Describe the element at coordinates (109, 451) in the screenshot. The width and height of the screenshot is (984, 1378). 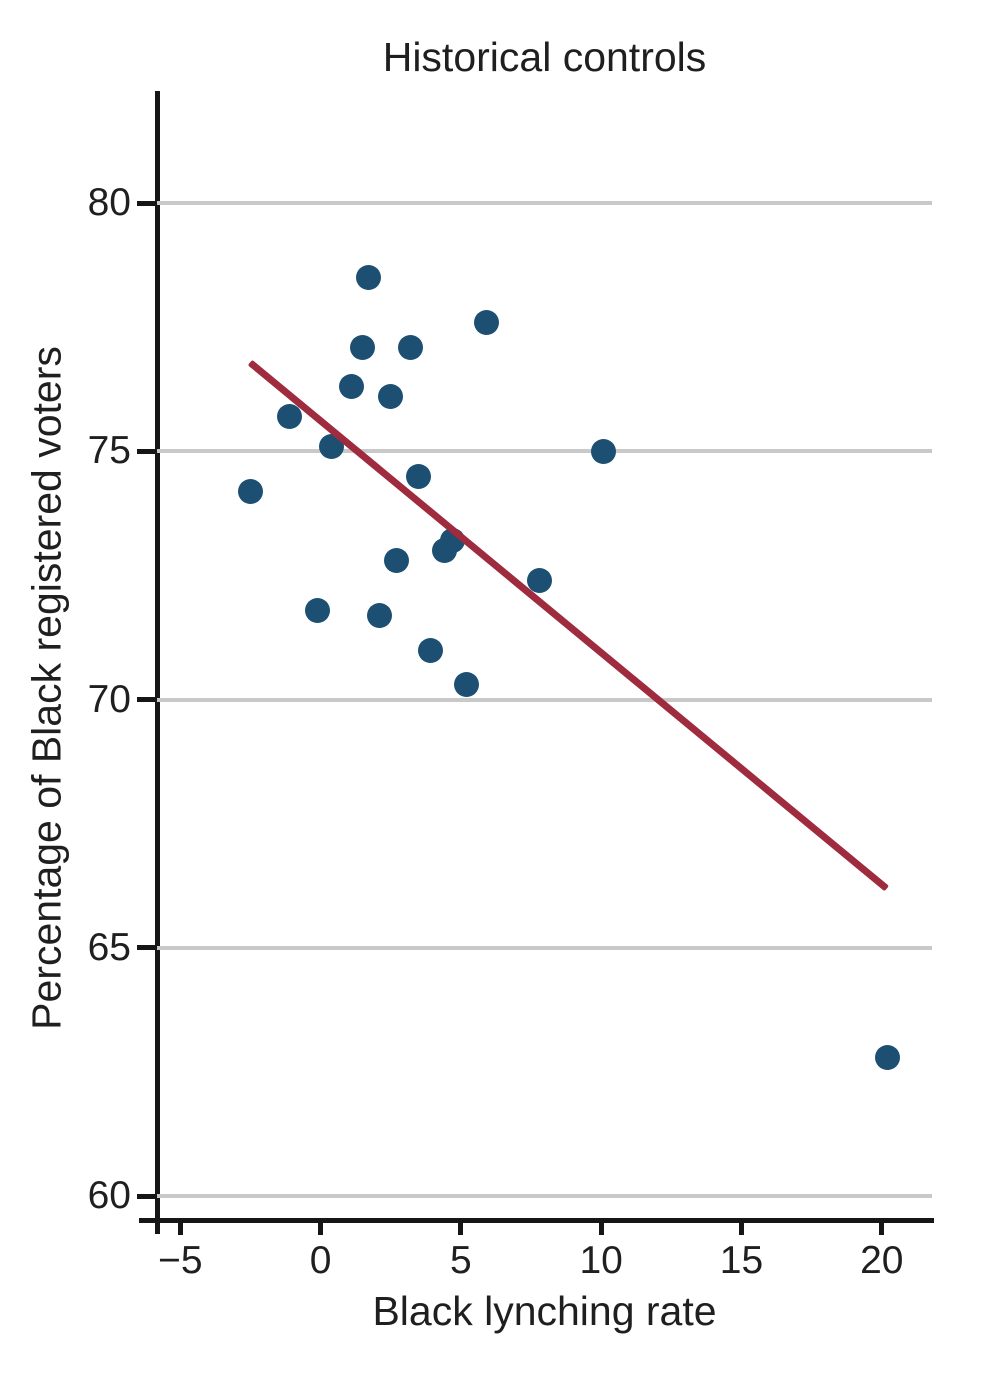
I see `y-tick-label: 75` at that location.